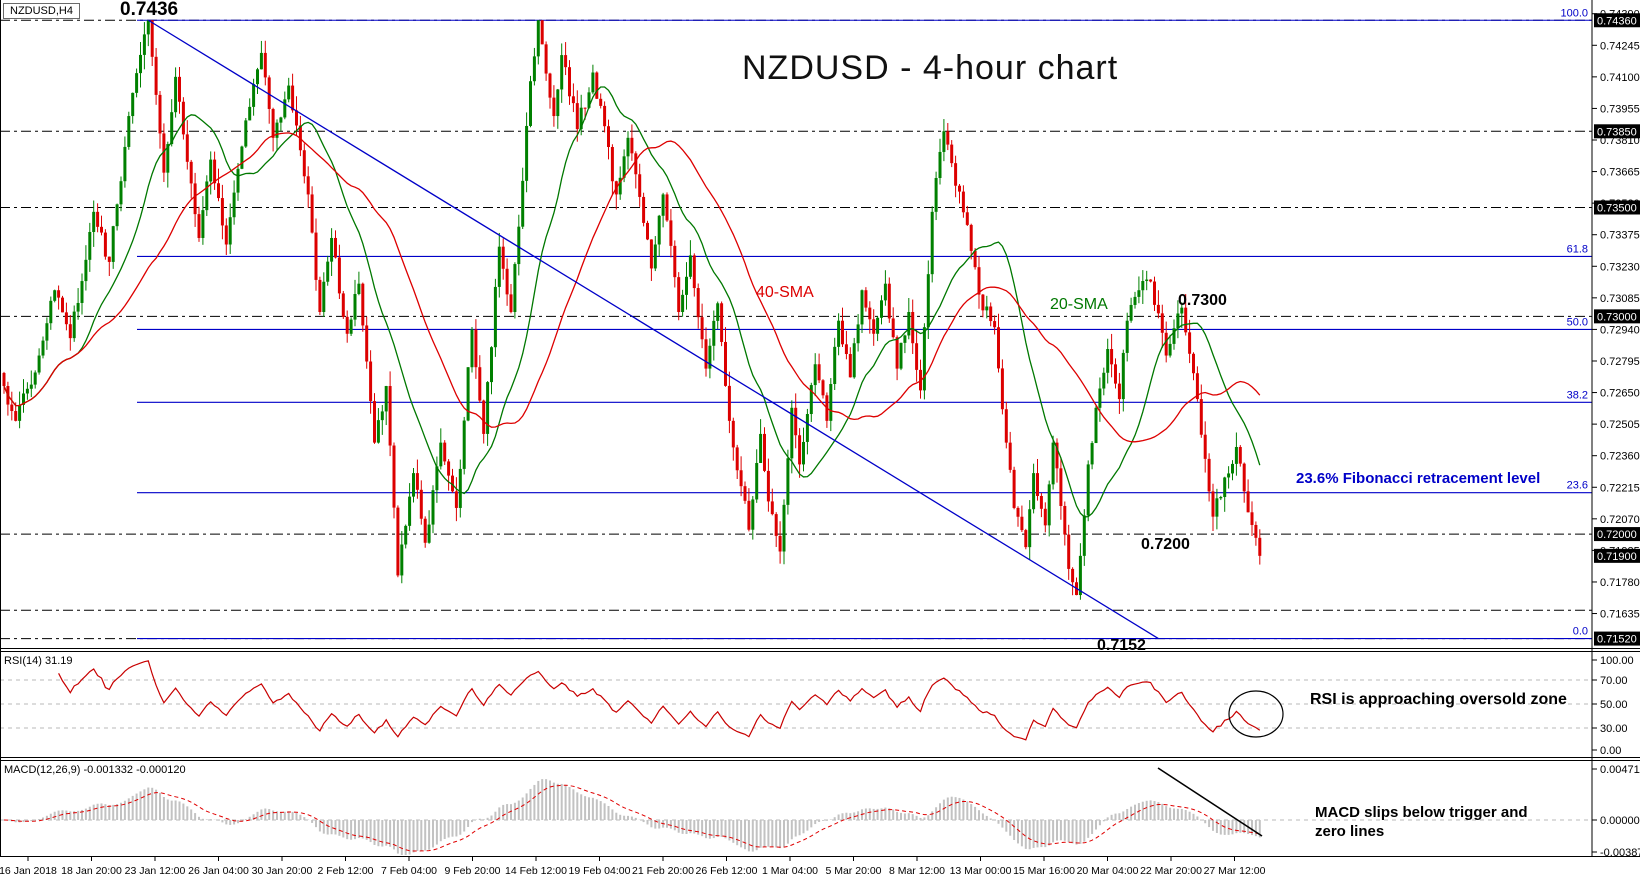 Image resolution: width=1640 pixels, height=891 pixels. I want to click on rsi-highlight-circle, so click(1256, 714).